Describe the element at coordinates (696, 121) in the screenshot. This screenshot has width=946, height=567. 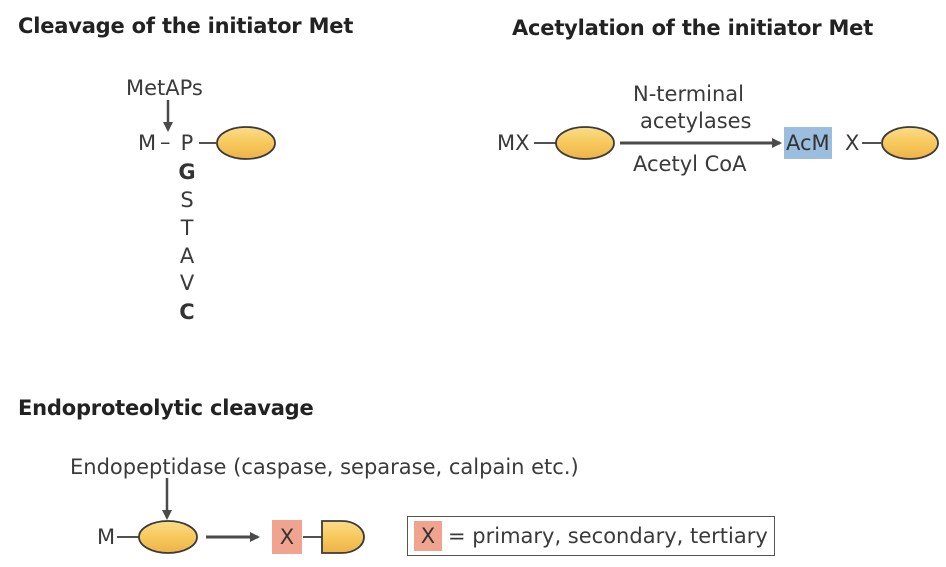
I see `enzyme-label-line2: acetylases` at that location.